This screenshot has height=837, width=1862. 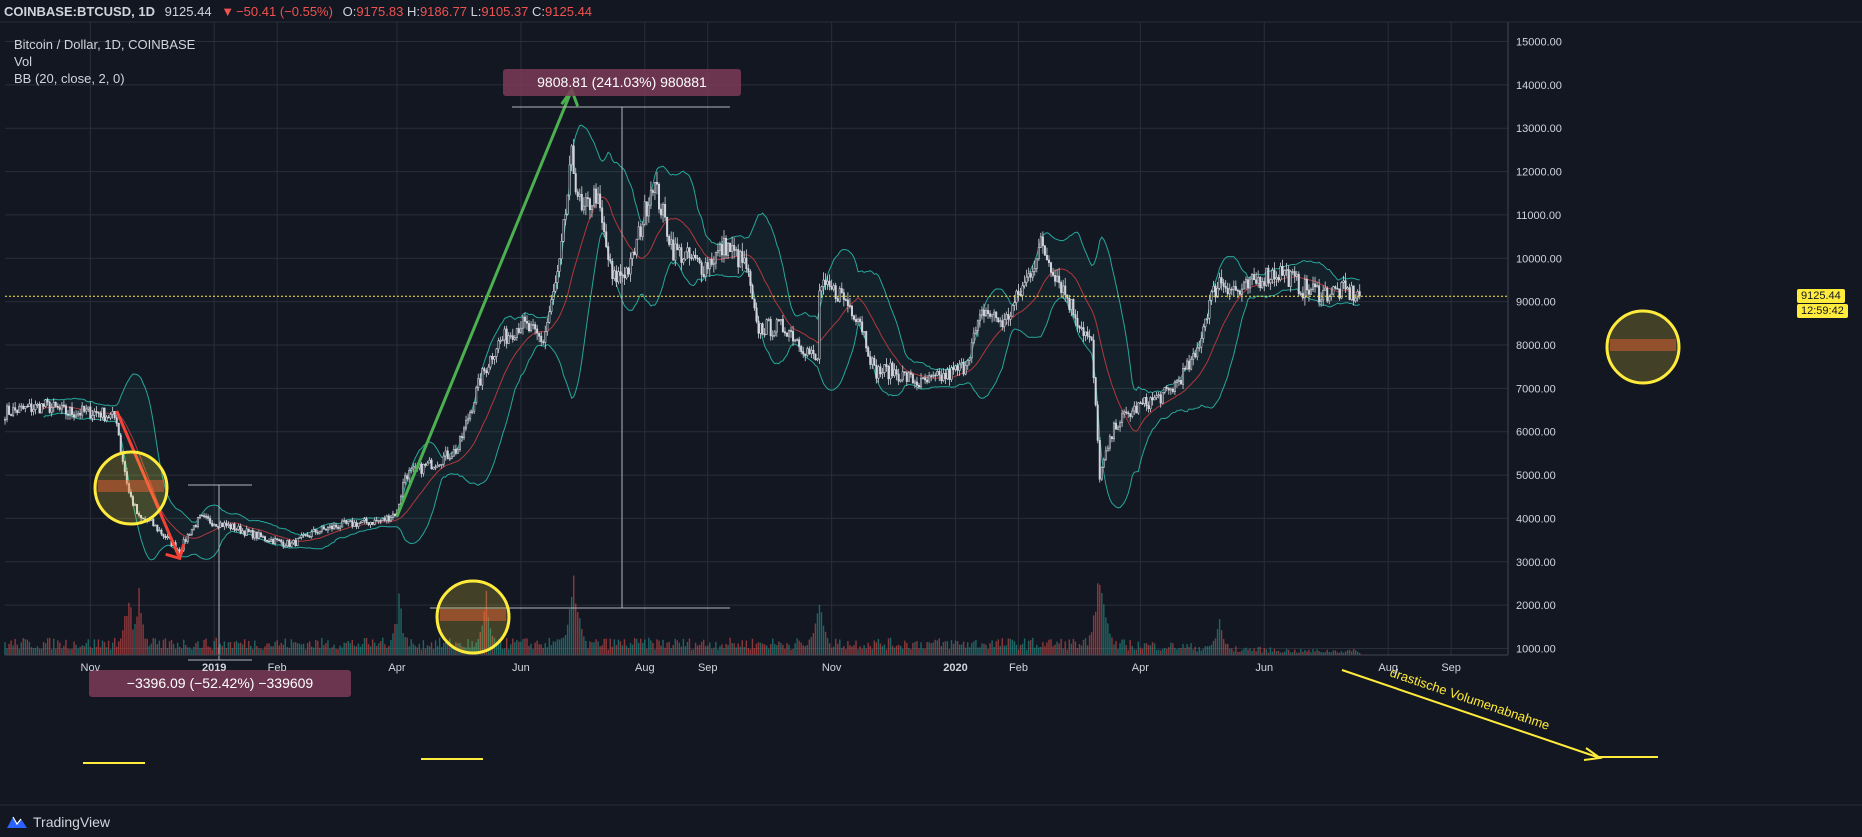 What do you see at coordinates (23, 61) in the screenshot?
I see `volume-indicator-label: Vol` at bounding box center [23, 61].